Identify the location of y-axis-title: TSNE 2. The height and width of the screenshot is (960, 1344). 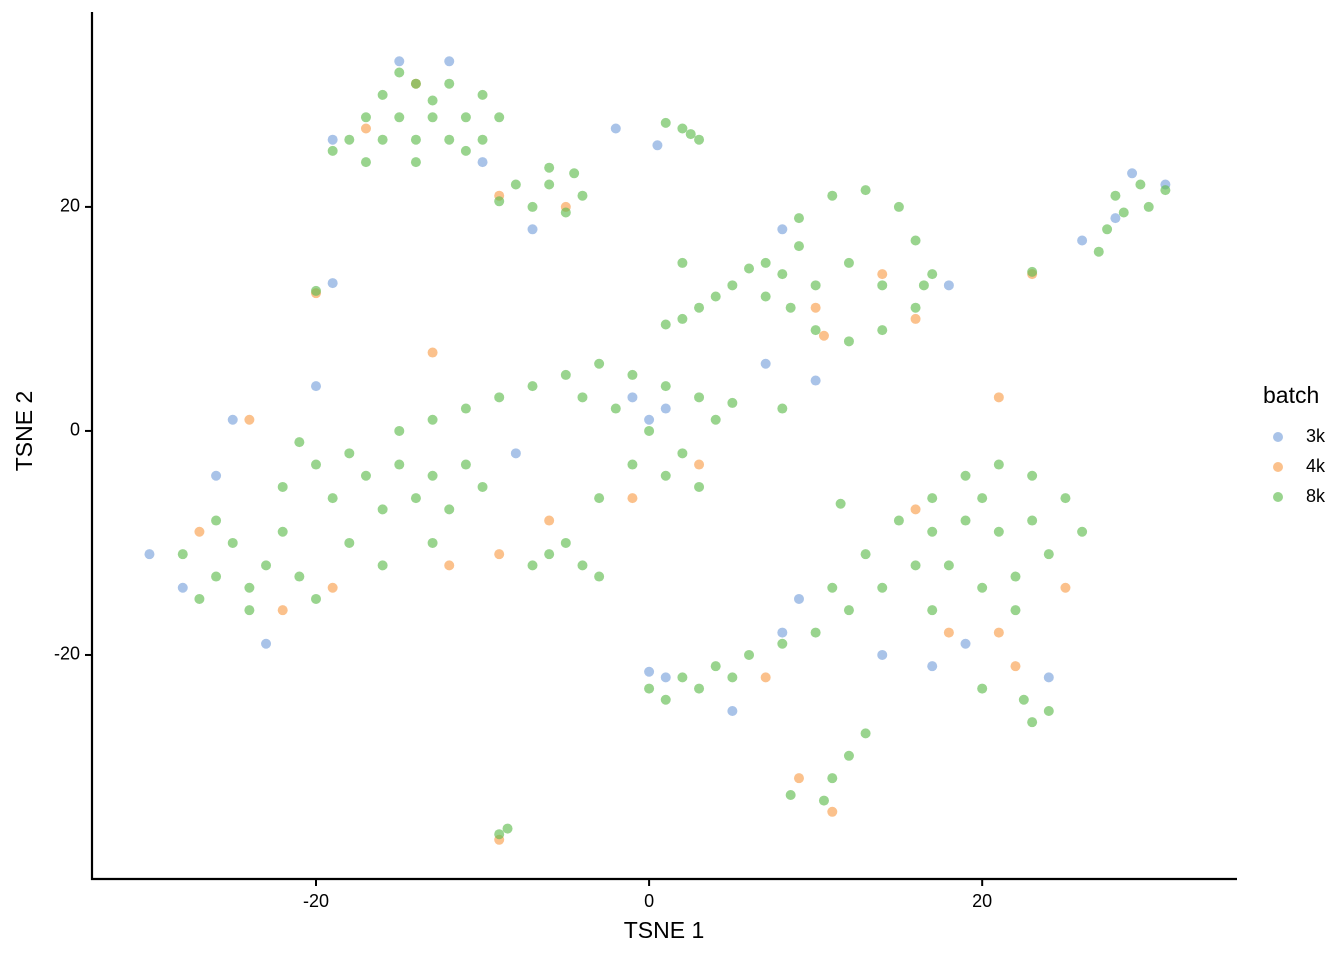
(24, 431).